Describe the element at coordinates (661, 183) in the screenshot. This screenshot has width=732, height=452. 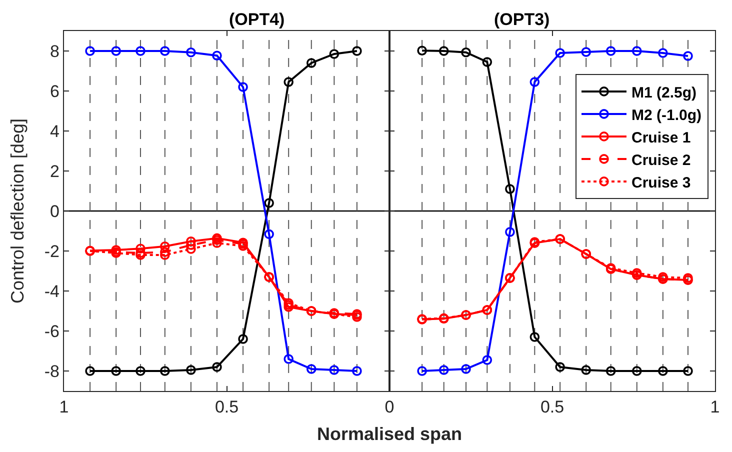
I see `legend-label: Cruise 3` at that location.